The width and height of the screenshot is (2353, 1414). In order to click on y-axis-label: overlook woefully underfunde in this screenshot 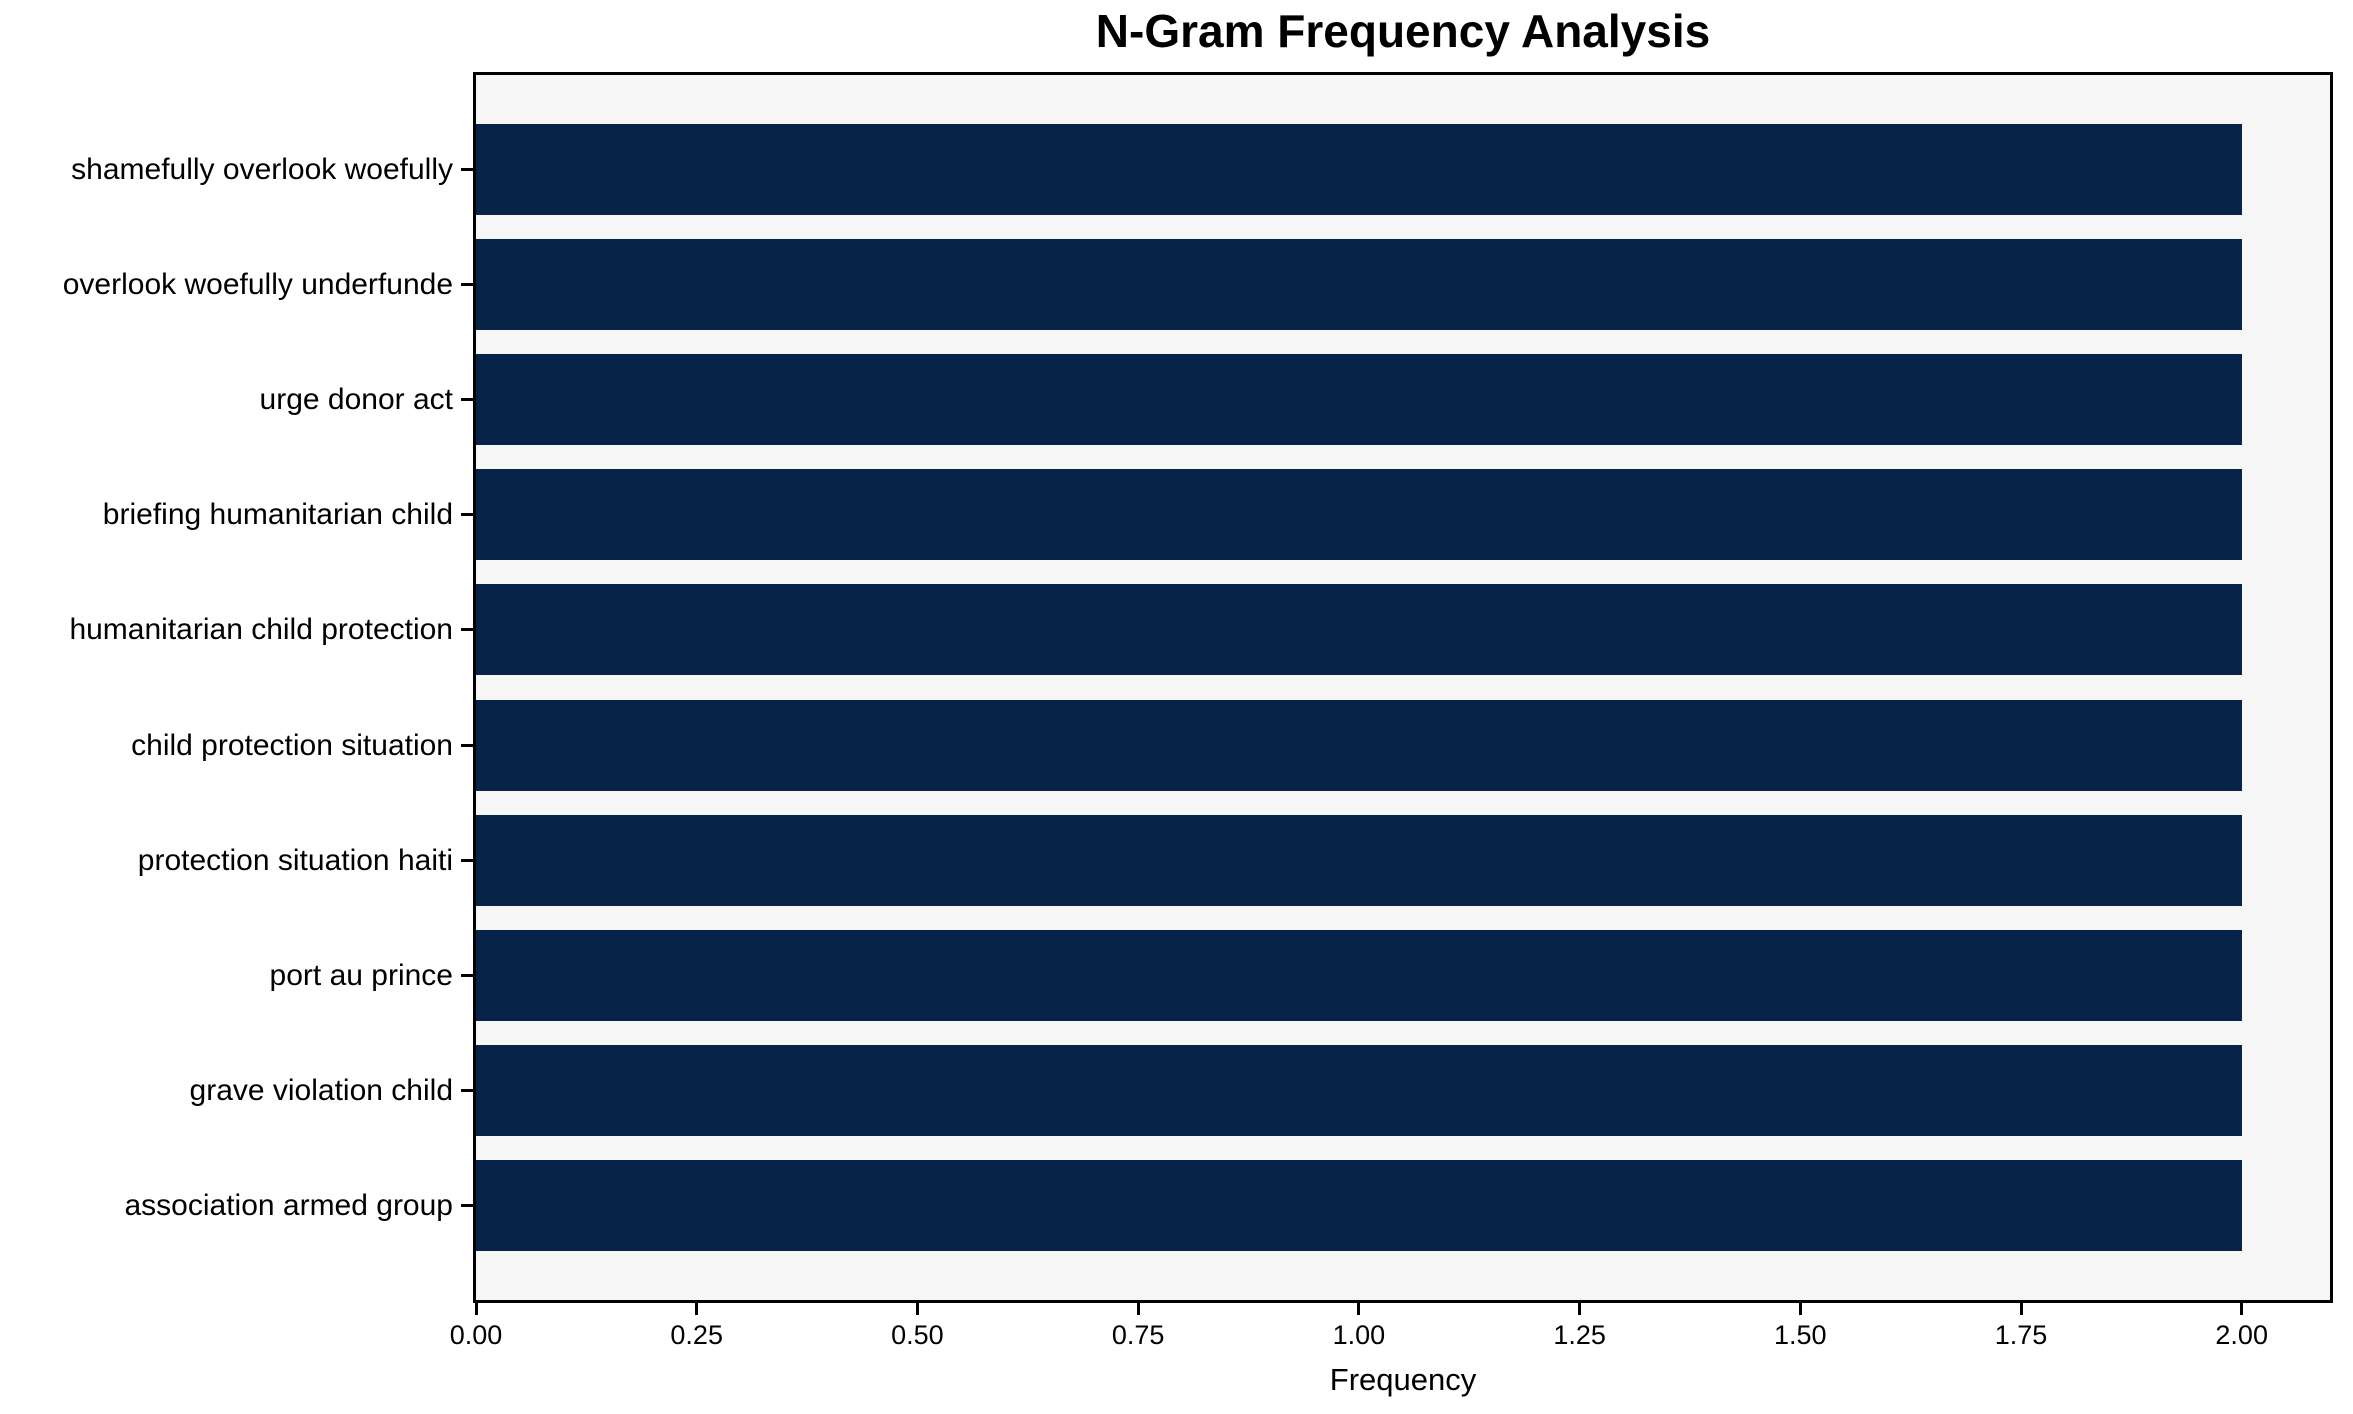, I will do `click(257, 285)`.